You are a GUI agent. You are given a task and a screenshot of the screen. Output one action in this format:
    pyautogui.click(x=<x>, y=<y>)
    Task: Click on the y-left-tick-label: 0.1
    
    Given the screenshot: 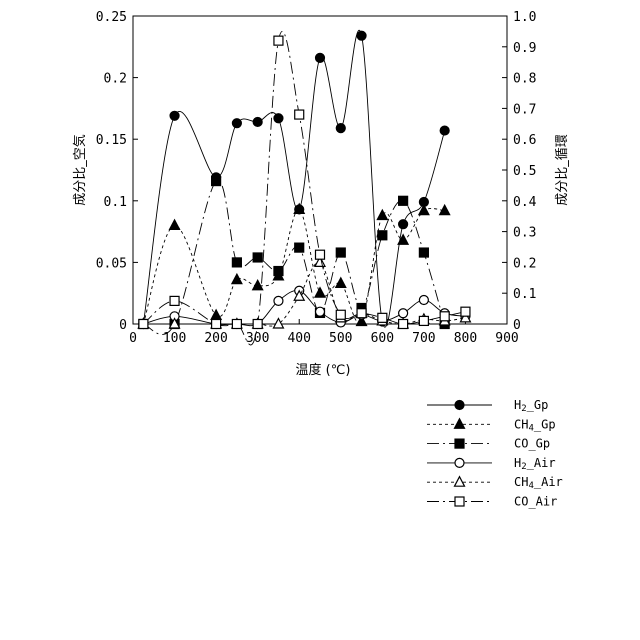 What is the action you would take?
    pyautogui.click(x=115, y=202)
    